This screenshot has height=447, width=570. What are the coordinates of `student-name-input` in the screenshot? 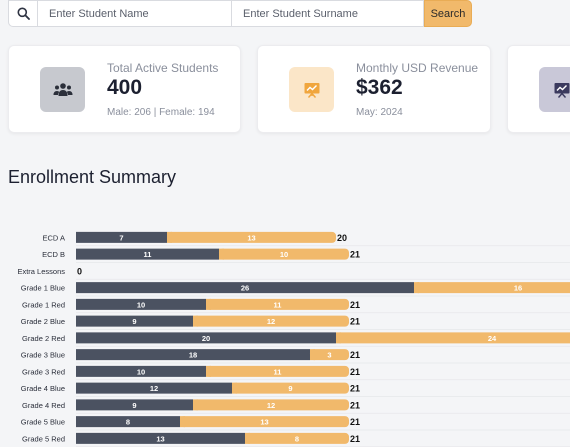 It's located at (134, 13).